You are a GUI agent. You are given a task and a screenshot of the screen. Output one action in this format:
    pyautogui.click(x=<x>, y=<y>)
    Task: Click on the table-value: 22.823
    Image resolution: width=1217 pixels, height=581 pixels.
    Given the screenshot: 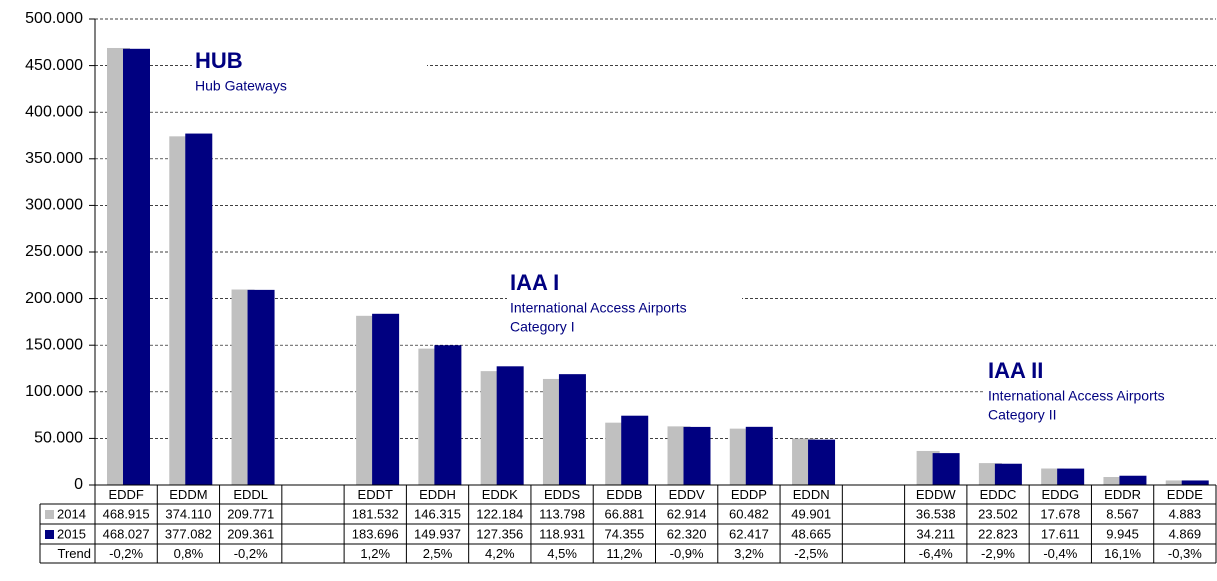 What is the action you would take?
    pyautogui.click(x=998, y=533)
    